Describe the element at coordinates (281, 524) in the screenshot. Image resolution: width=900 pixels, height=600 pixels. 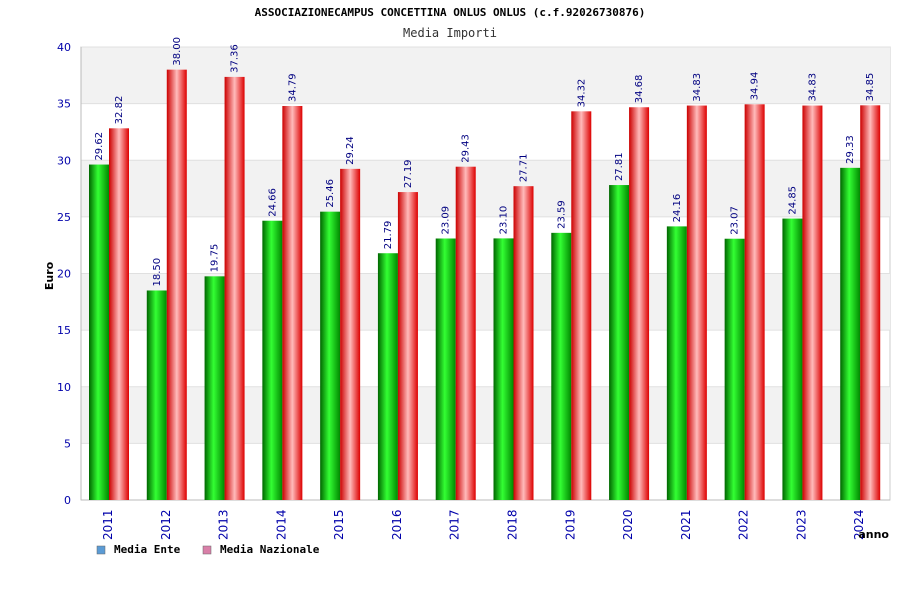
I see `x-tick-label: 2014` at that location.